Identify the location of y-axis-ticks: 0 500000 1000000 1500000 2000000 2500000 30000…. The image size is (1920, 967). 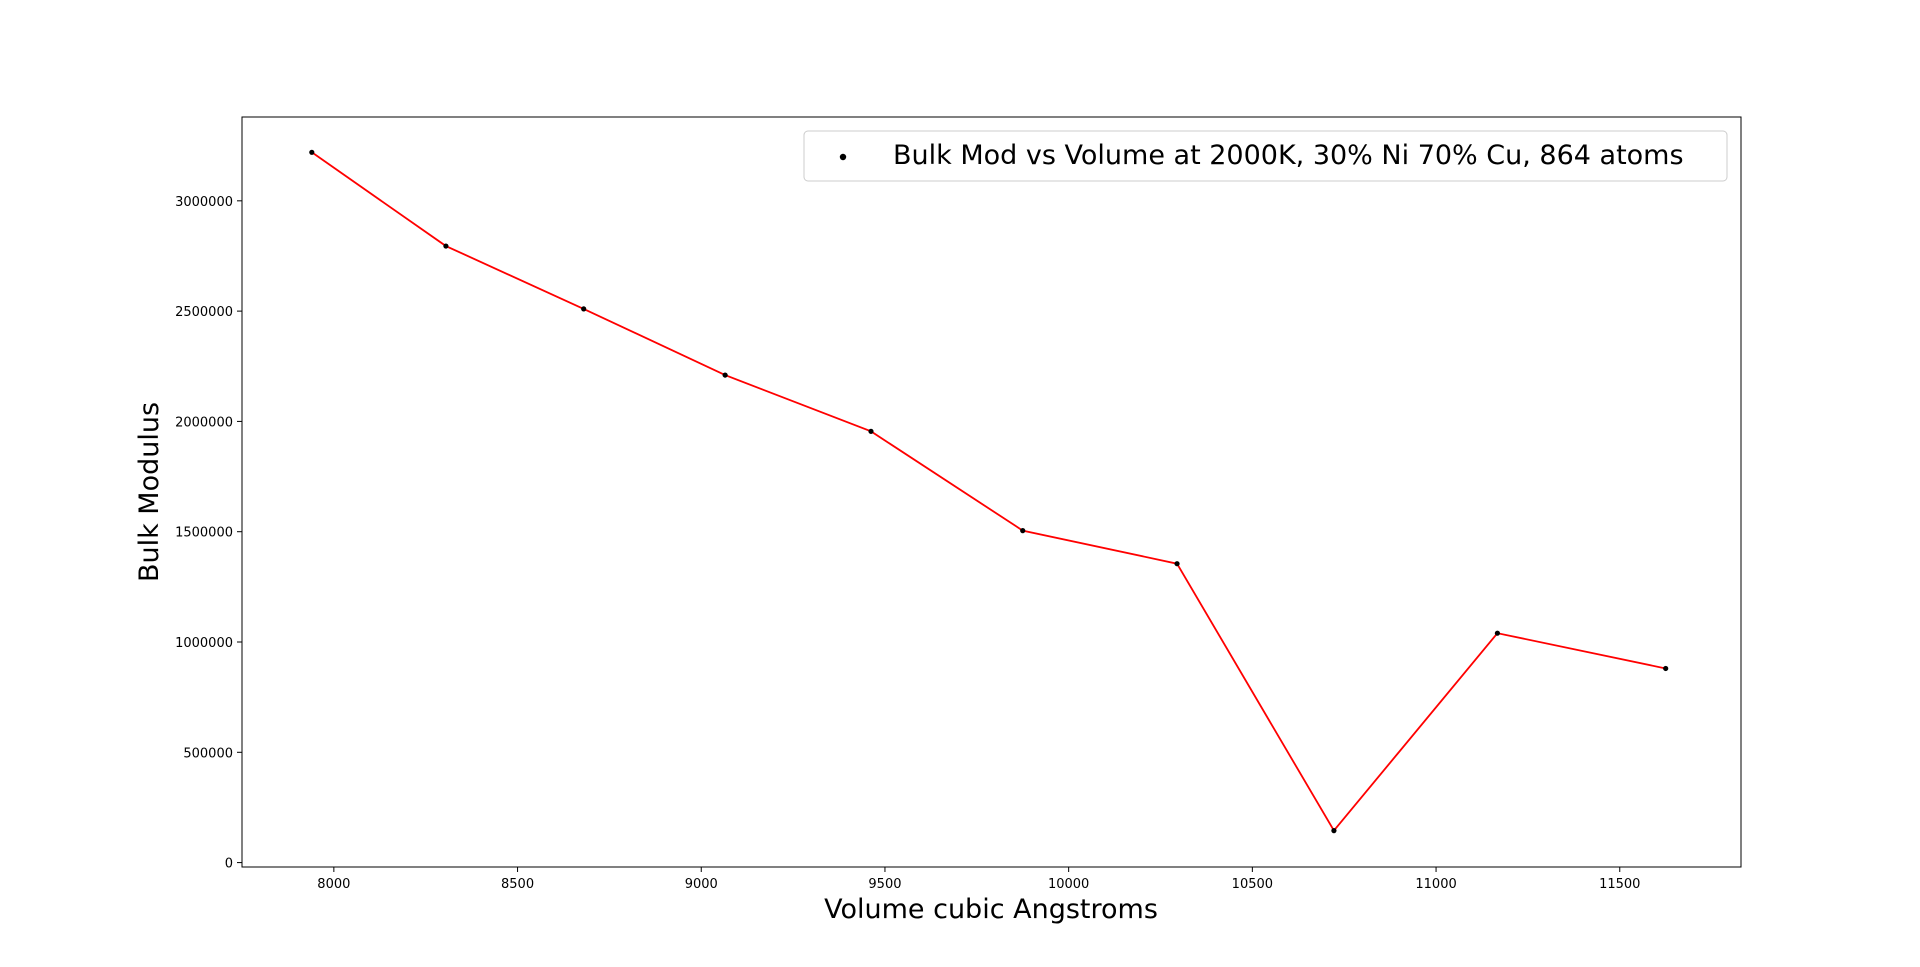
(208, 533).